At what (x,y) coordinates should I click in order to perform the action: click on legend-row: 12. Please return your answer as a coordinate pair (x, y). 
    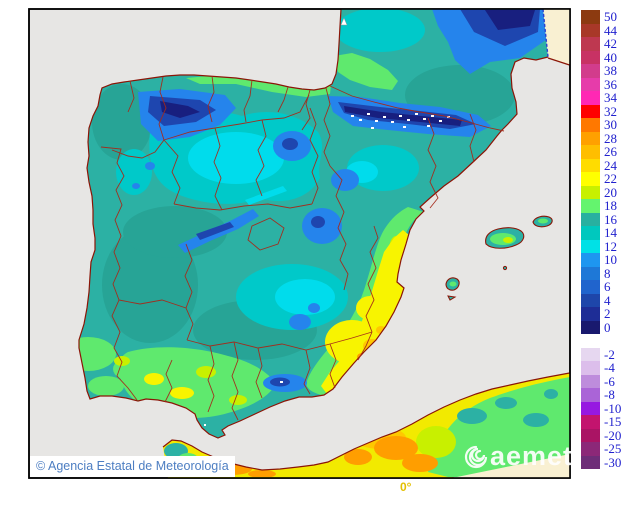
    Looking at the image, I should click on (605, 246).